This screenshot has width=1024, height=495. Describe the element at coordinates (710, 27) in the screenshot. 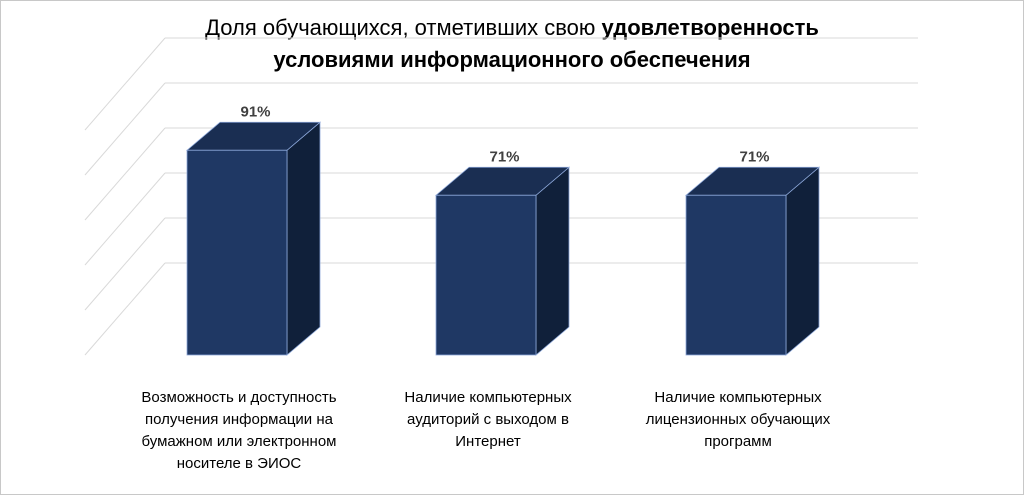

I see `chart-title-part2: удовлетворенность` at that location.